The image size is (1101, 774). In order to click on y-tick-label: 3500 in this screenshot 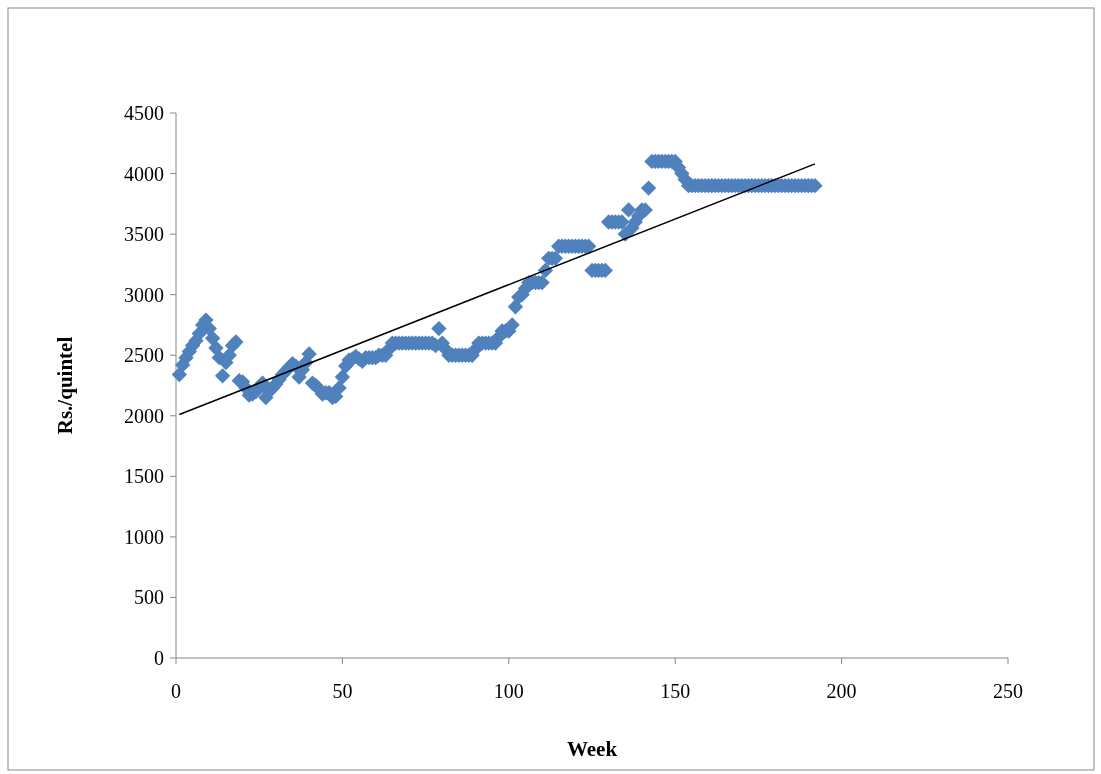, I will do `click(144, 234)`.